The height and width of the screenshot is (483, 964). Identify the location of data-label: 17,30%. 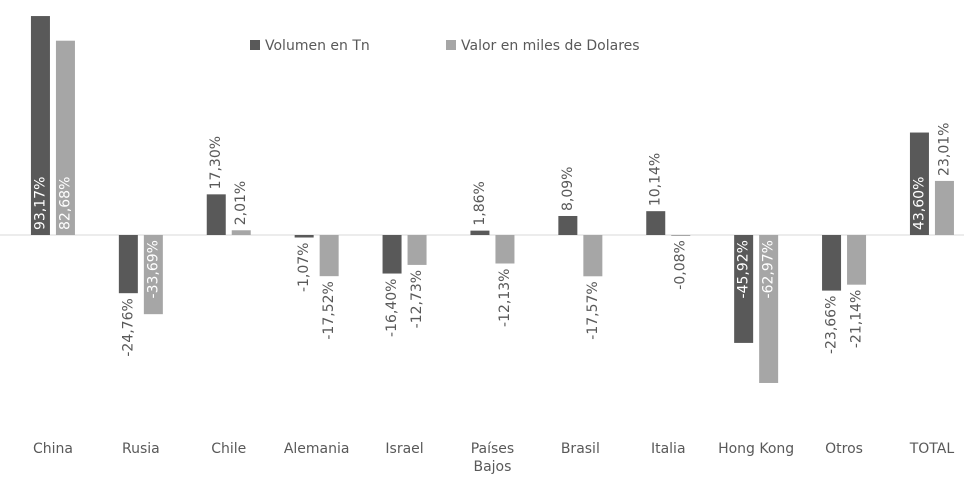
(216, 162).